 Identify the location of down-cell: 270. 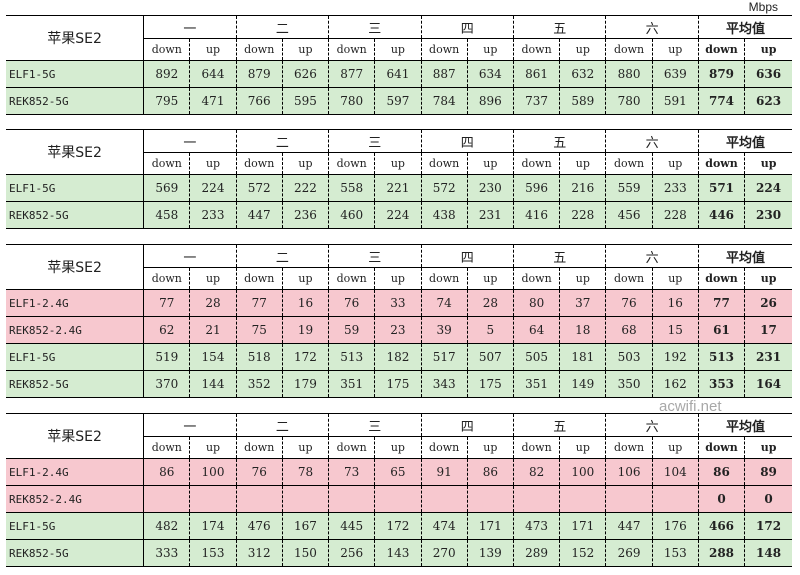
(444, 553).